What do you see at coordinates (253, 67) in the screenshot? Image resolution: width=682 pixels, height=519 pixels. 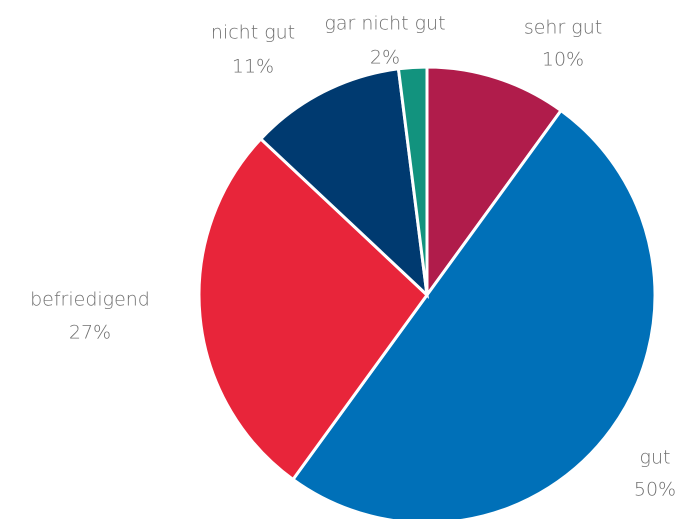 I see `slice-value-label: 11%` at bounding box center [253, 67].